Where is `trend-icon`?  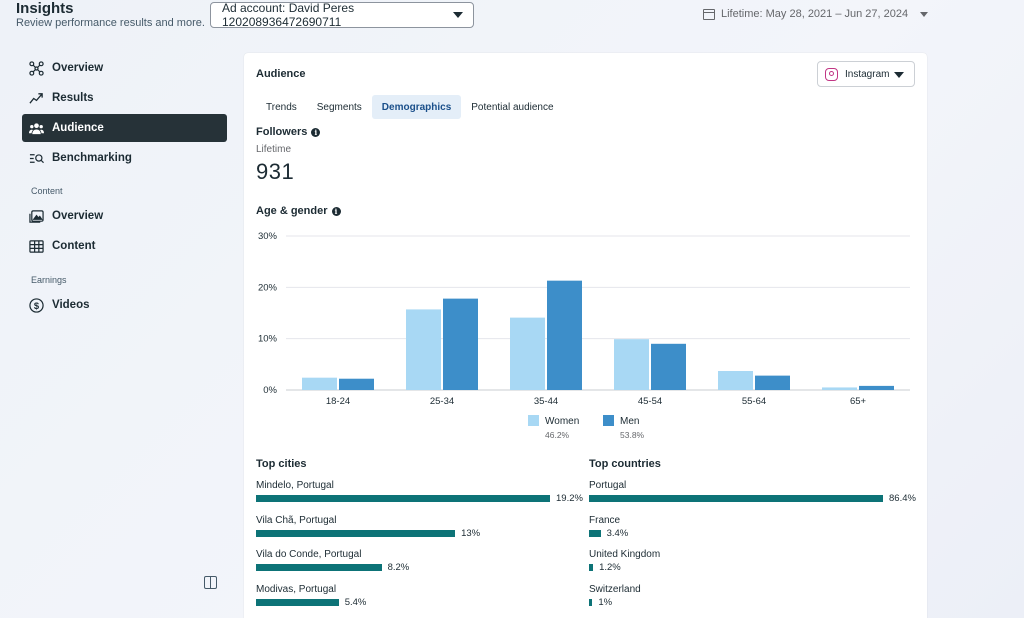 trend-icon is located at coordinates (36, 98).